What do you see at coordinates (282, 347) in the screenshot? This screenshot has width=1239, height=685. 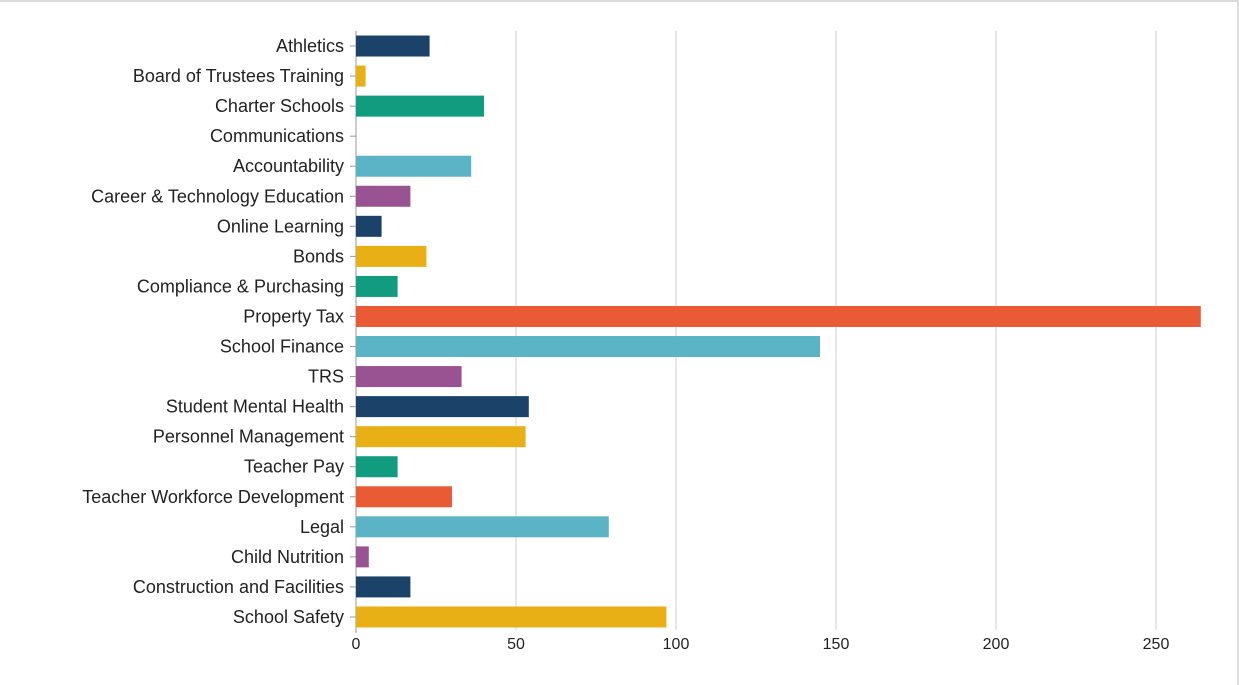 I see `category-label: School Finance` at bounding box center [282, 347].